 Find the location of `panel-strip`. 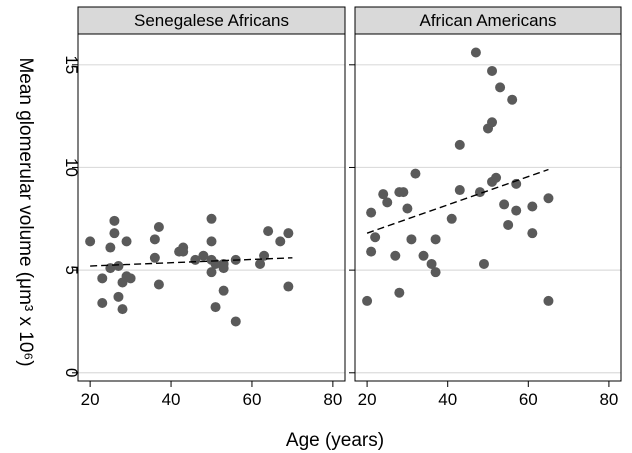

panel-strip is located at coordinates (211, 20).